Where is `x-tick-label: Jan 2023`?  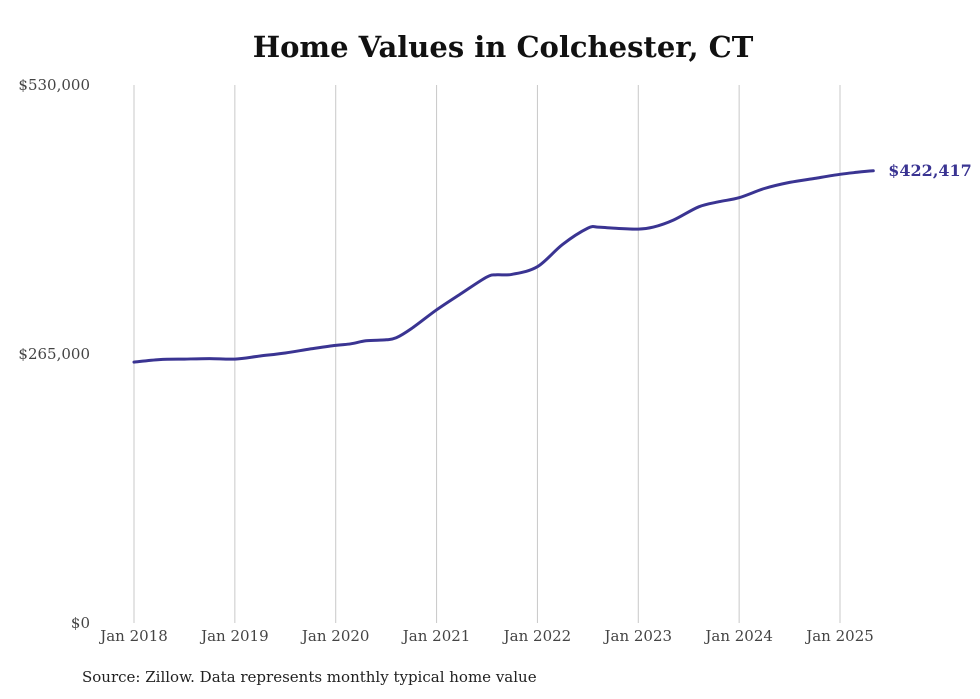 x-tick-label: Jan 2023 is located at coordinates (638, 636).